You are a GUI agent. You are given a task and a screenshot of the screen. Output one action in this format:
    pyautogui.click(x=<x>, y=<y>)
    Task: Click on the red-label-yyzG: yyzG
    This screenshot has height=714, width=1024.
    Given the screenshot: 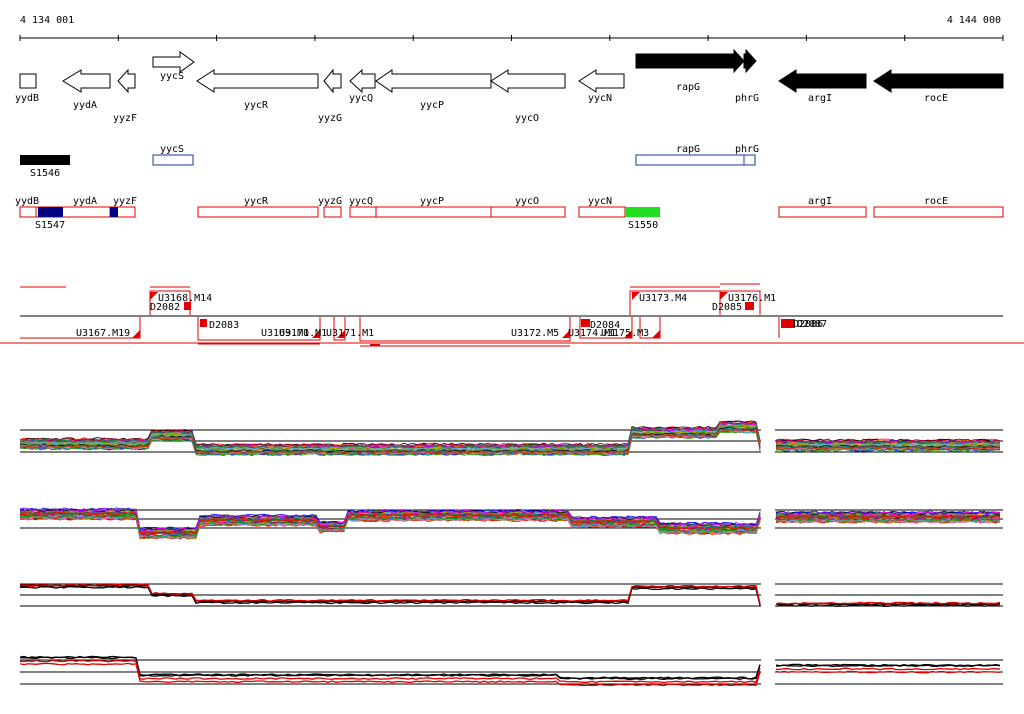 What is the action you would take?
    pyautogui.click(x=330, y=201)
    